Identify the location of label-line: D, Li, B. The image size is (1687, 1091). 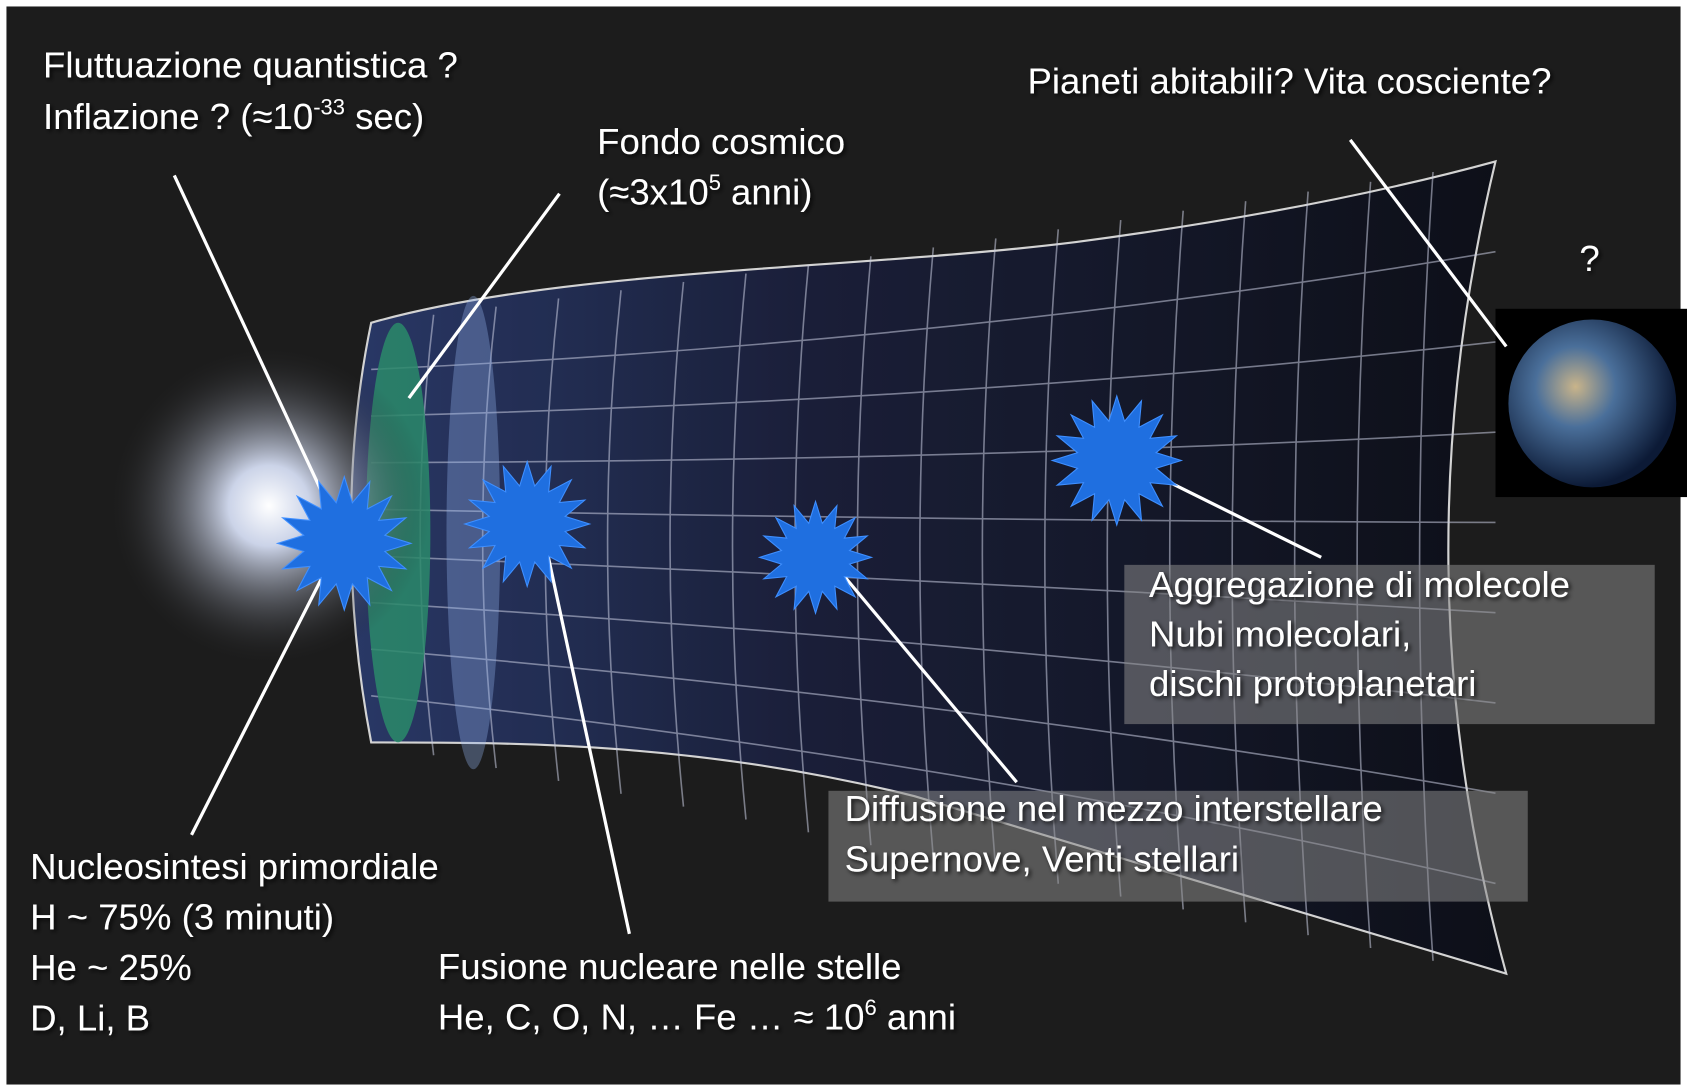
(90, 1018).